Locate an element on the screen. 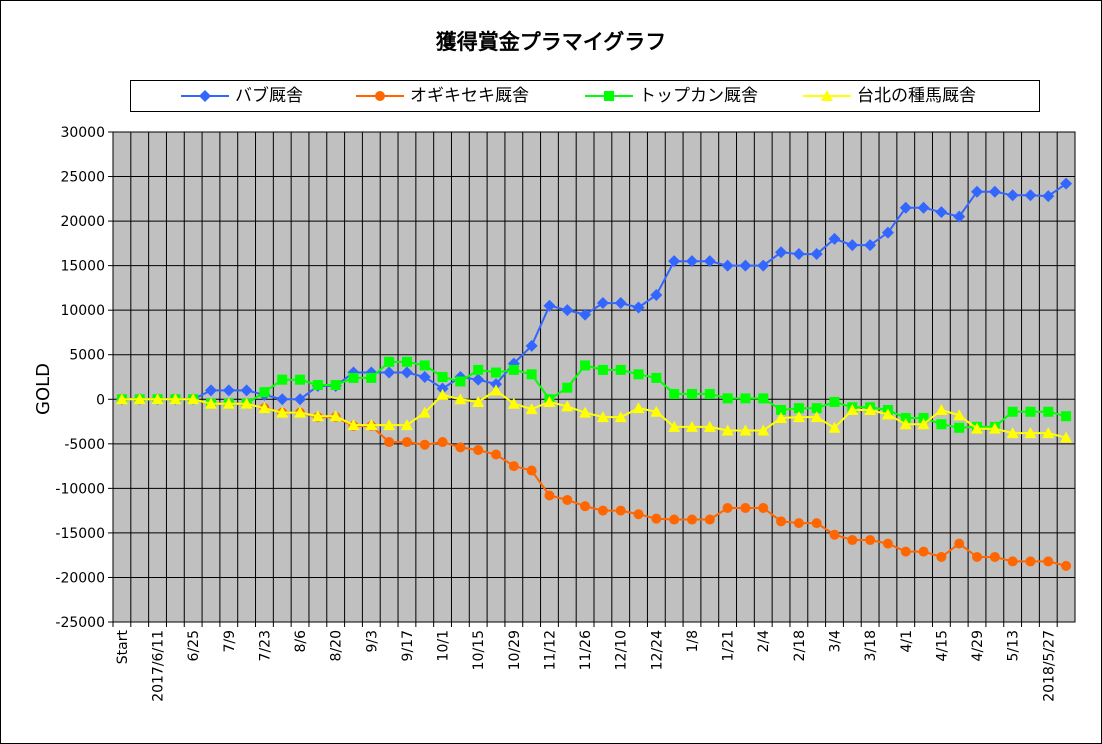  y-tick-label: 25000 is located at coordinates (82, 178).